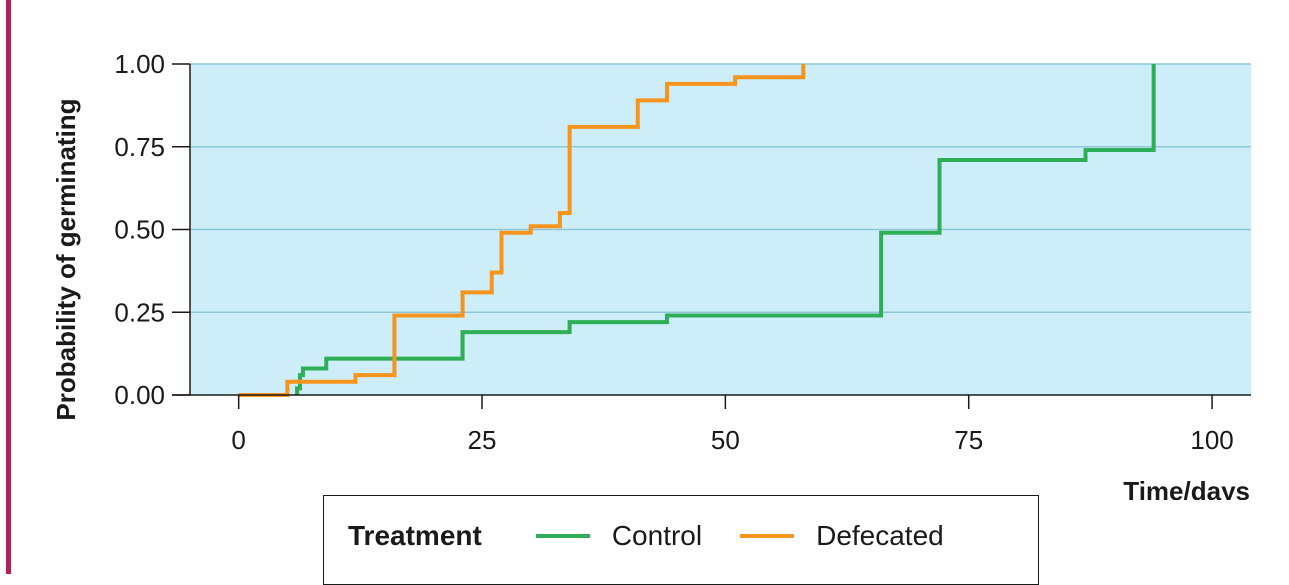  What do you see at coordinates (482, 440) in the screenshot?
I see `x-tick-label: 25` at bounding box center [482, 440].